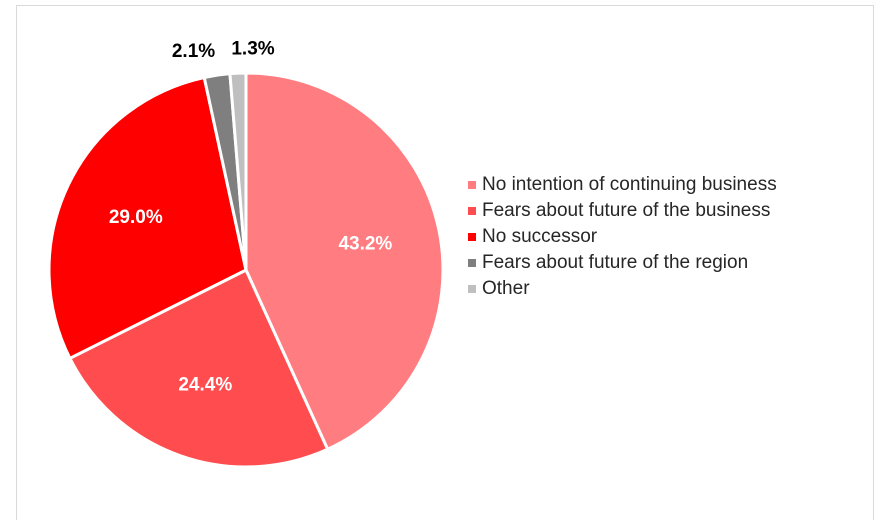 This screenshot has width=877, height=520. I want to click on legend-item-no-intention: No intention of continuing business, so click(622, 185).